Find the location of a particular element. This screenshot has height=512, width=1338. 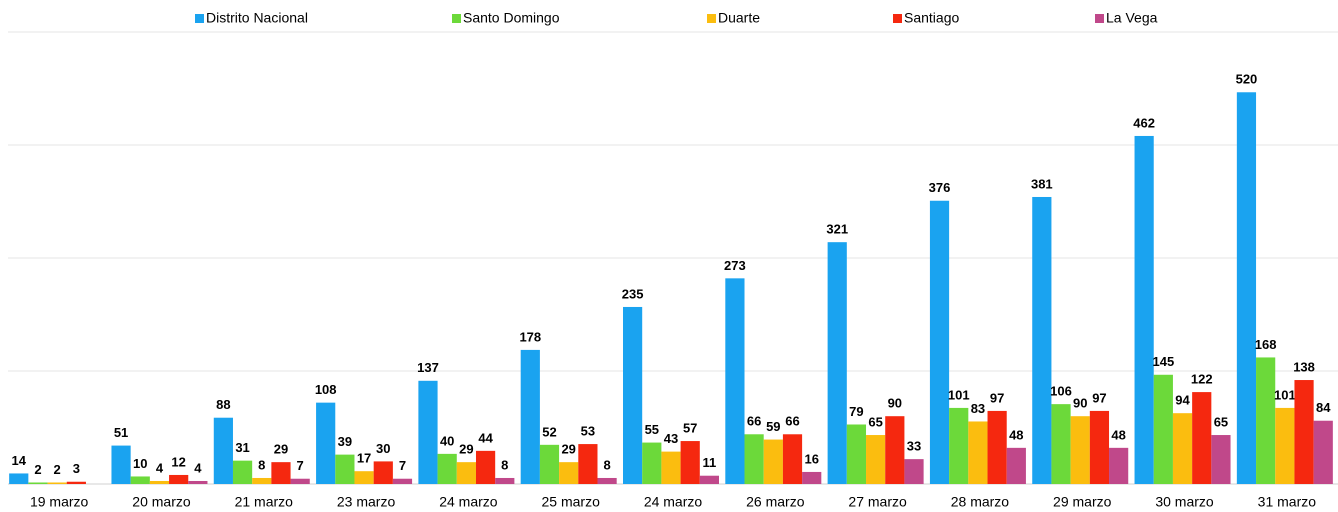

value-label: 30 is located at coordinates (383, 448).